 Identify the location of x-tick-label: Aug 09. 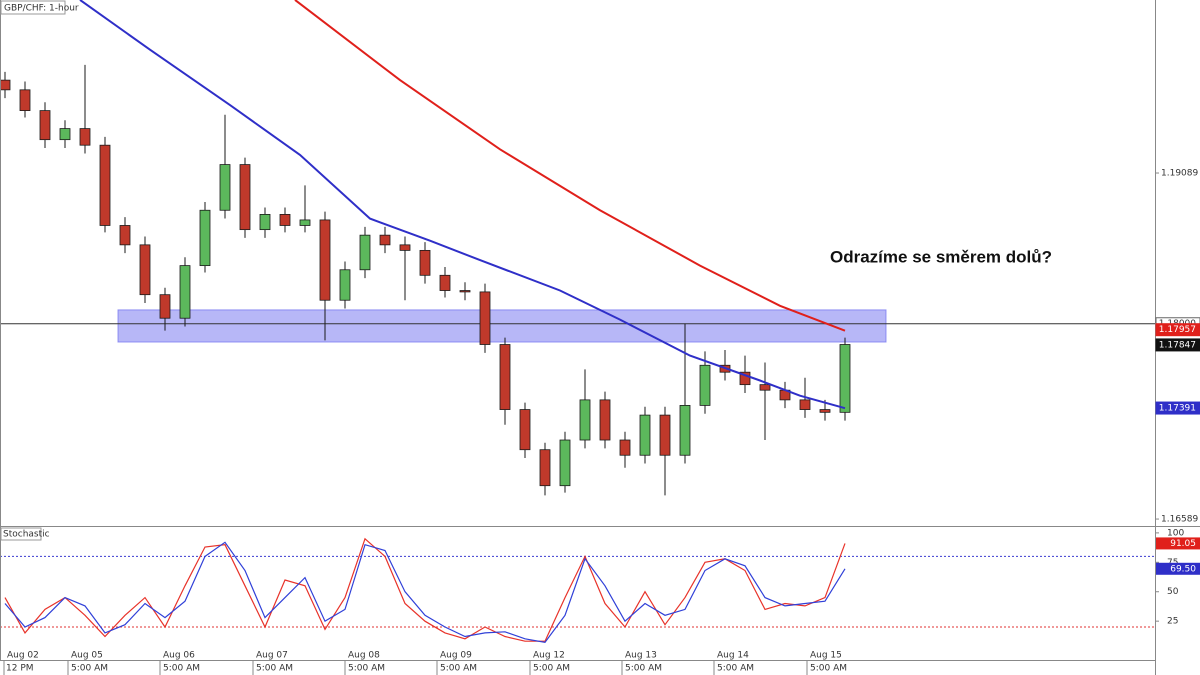
(456, 656).